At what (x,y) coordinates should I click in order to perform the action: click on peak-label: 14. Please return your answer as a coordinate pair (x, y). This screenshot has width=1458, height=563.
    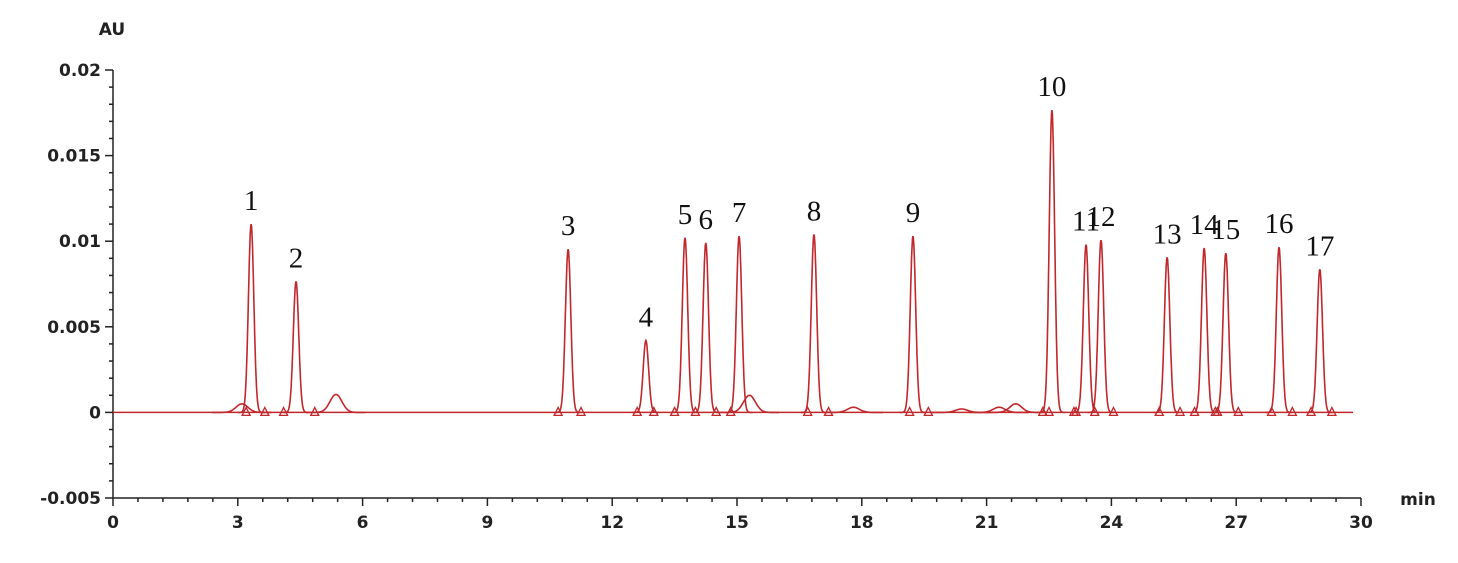
    Looking at the image, I should click on (1205, 225).